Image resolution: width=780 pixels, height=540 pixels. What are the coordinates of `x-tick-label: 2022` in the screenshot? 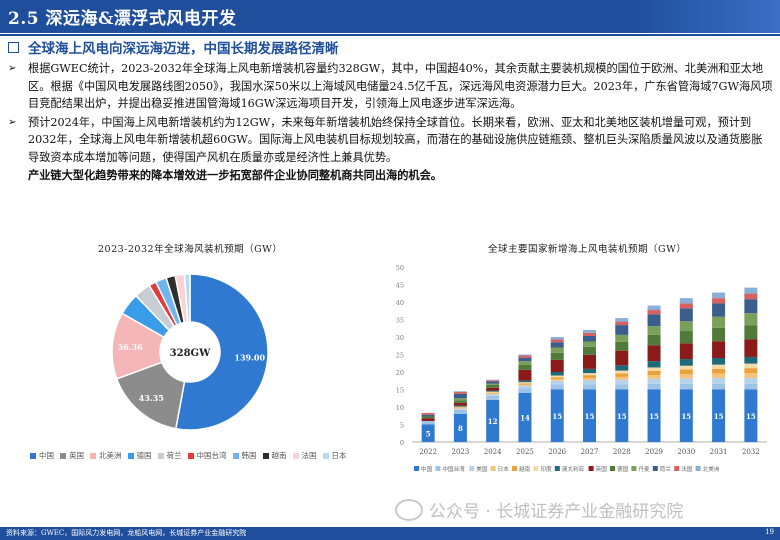 It's located at (428, 452).